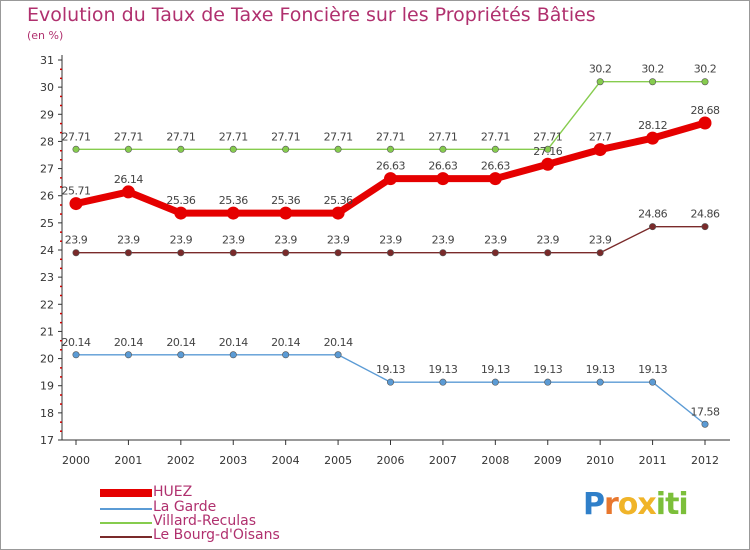 The image size is (750, 550). What do you see at coordinates (547, 151) in the screenshot?
I see `data-label: 27.16` at bounding box center [547, 151].